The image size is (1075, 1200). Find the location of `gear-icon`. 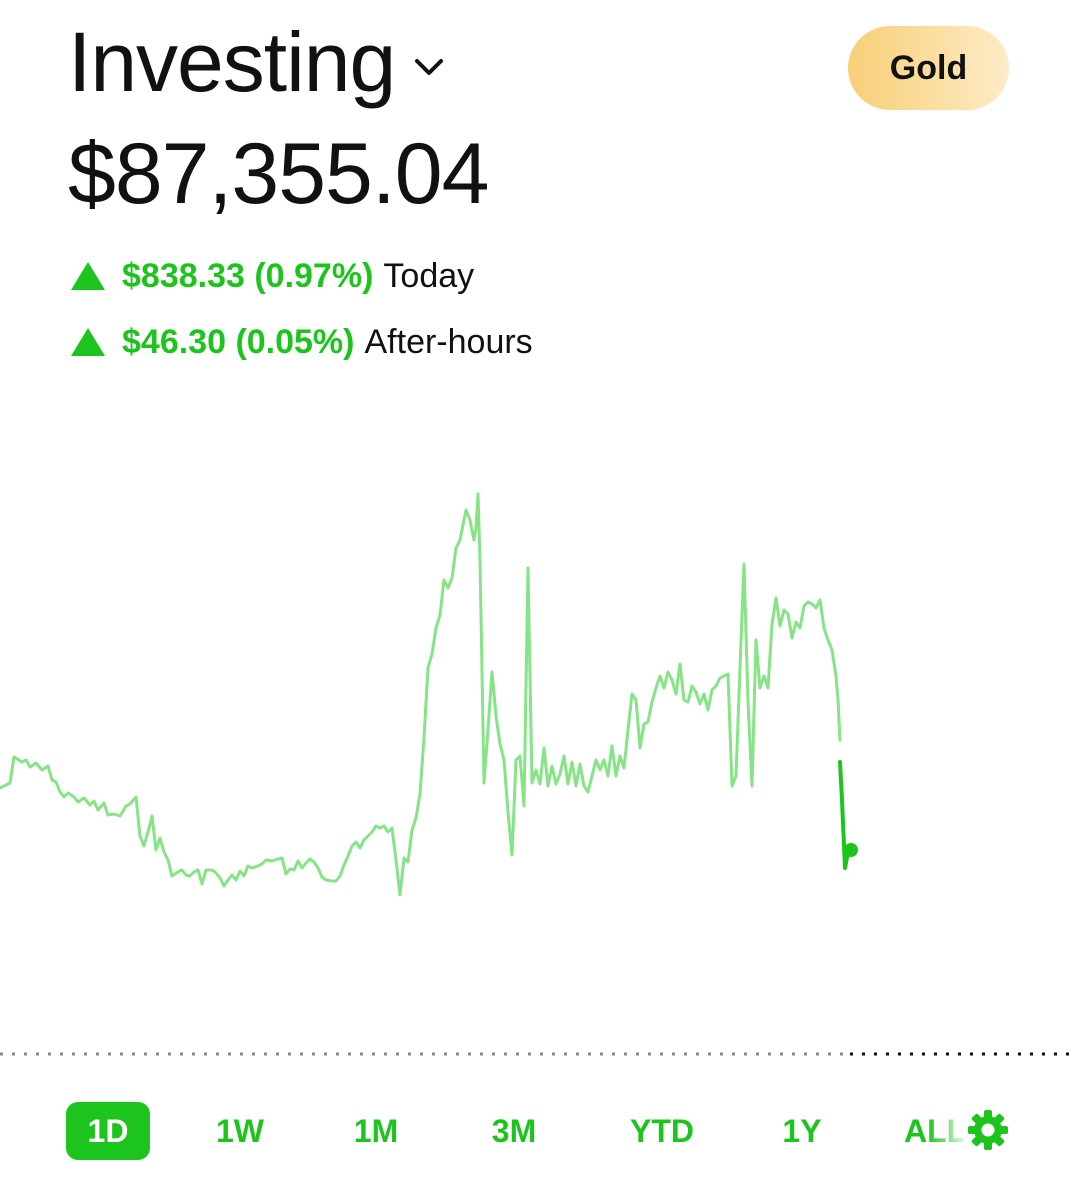

gear-icon is located at coordinates (988, 1130).